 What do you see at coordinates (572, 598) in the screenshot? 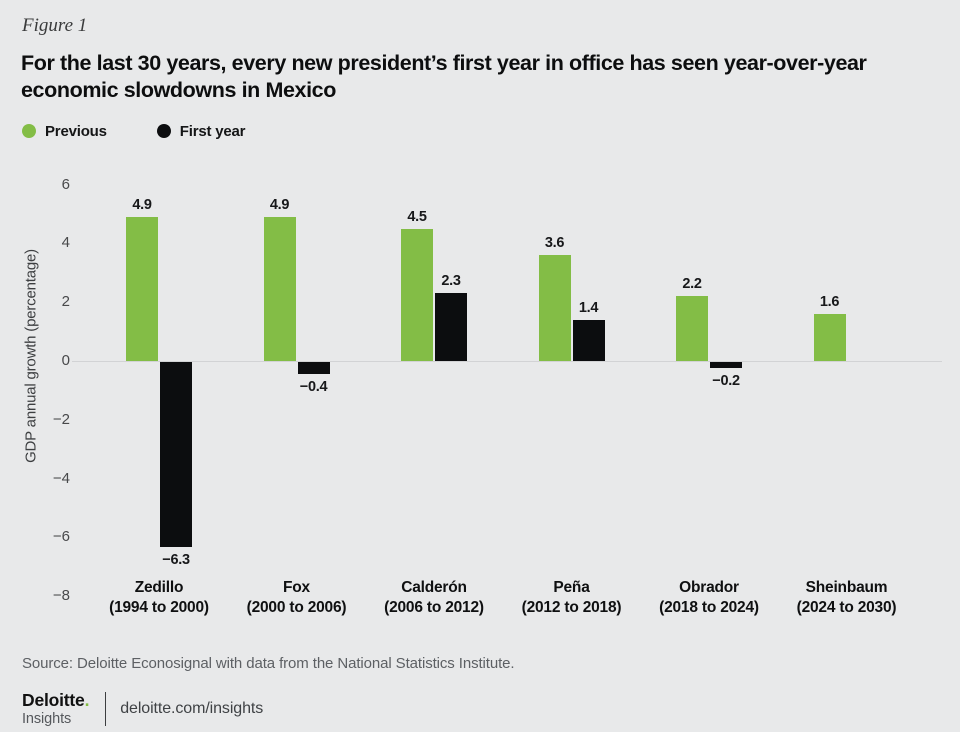
I see `category-label: Peña (2012 to 2018)` at bounding box center [572, 598].